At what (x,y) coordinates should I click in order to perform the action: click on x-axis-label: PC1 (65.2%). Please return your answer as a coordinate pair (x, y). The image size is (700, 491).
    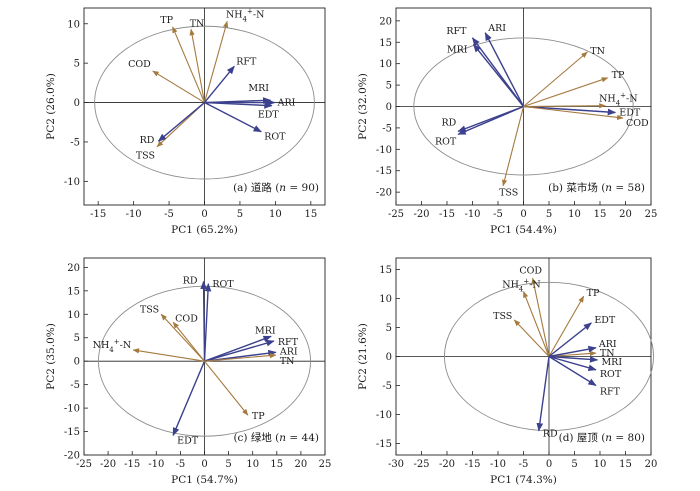
    Looking at the image, I should click on (204, 230).